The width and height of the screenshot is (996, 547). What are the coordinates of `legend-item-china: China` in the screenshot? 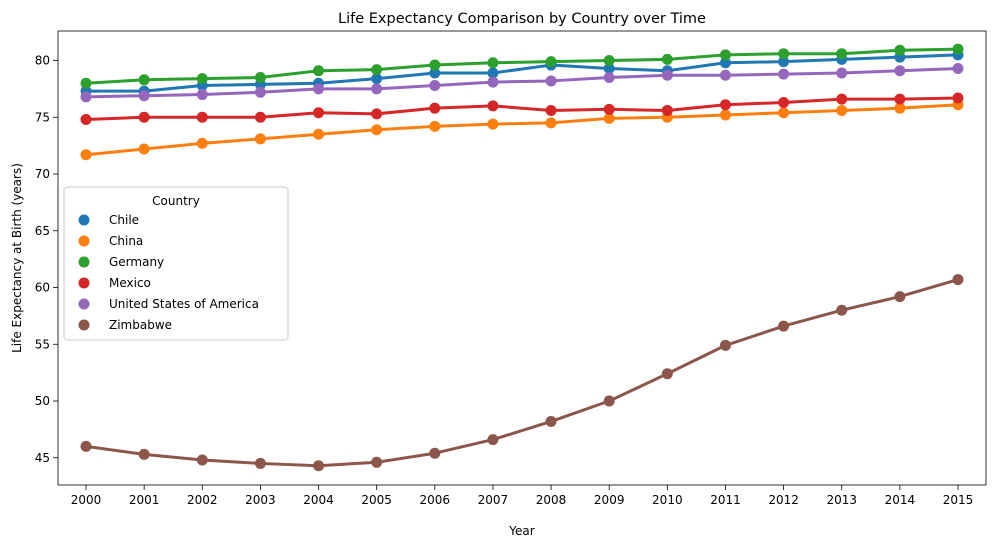 It's located at (110, 241).